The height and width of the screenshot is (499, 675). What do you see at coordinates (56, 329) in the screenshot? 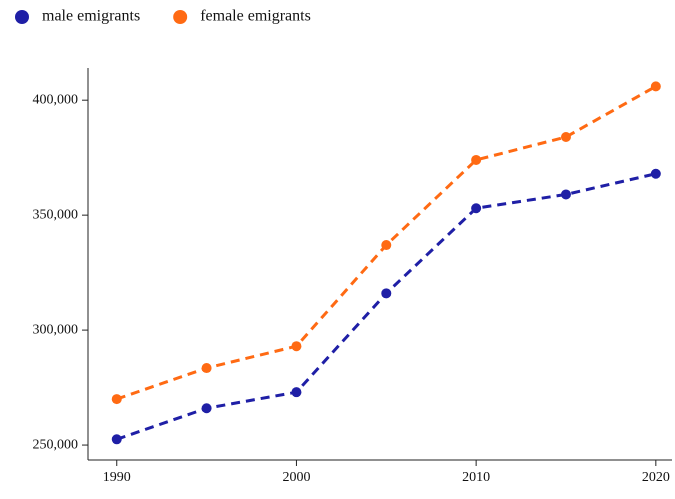
I see `y-tick-label: 300,000` at bounding box center [56, 329].